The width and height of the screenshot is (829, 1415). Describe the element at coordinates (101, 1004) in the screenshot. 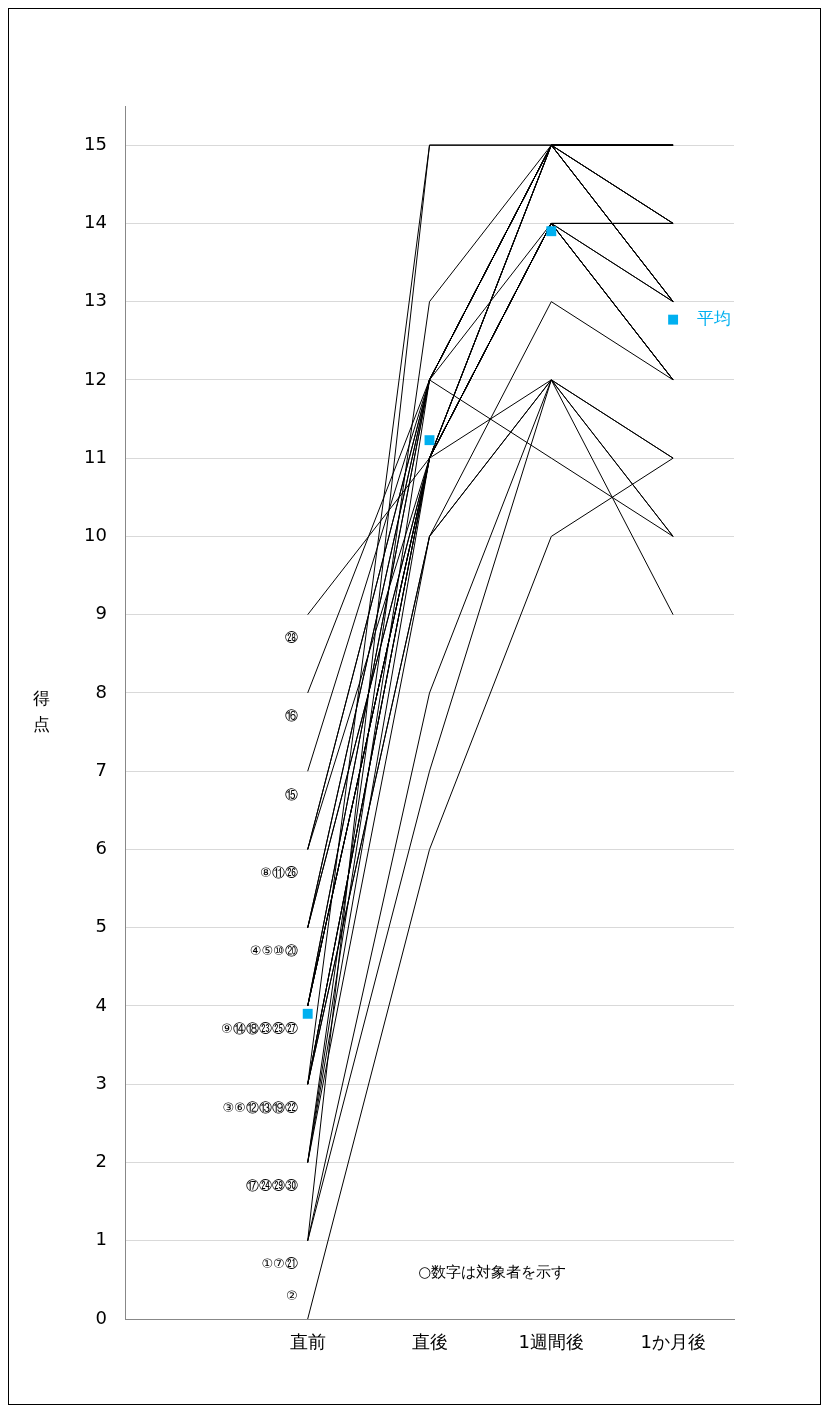

I see `y-tick-label: 4` at that location.